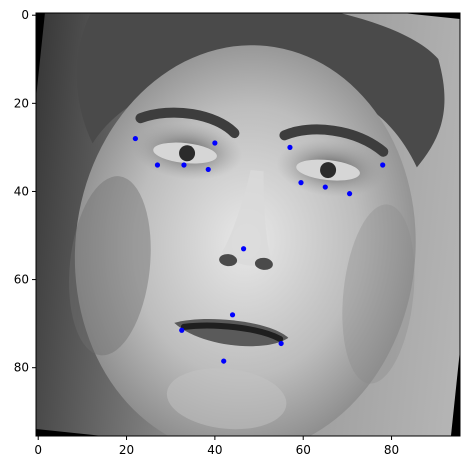 The image size is (470, 469). What do you see at coordinates (21, 103) in the screenshot?
I see `y-tick-label: 20` at bounding box center [21, 103].